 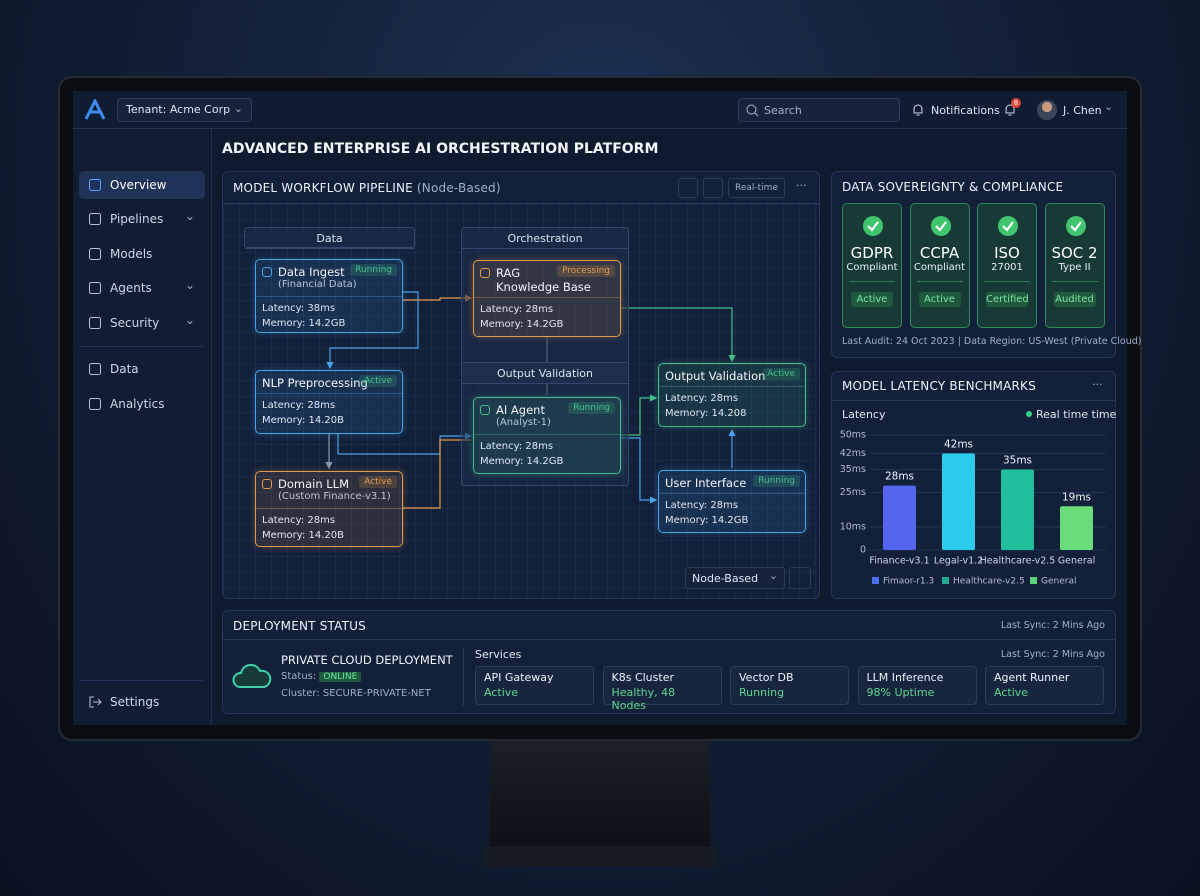 I want to click on pipeline-title: MODEL WORKFLOW PIPELINE, so click(x=323, y=188).